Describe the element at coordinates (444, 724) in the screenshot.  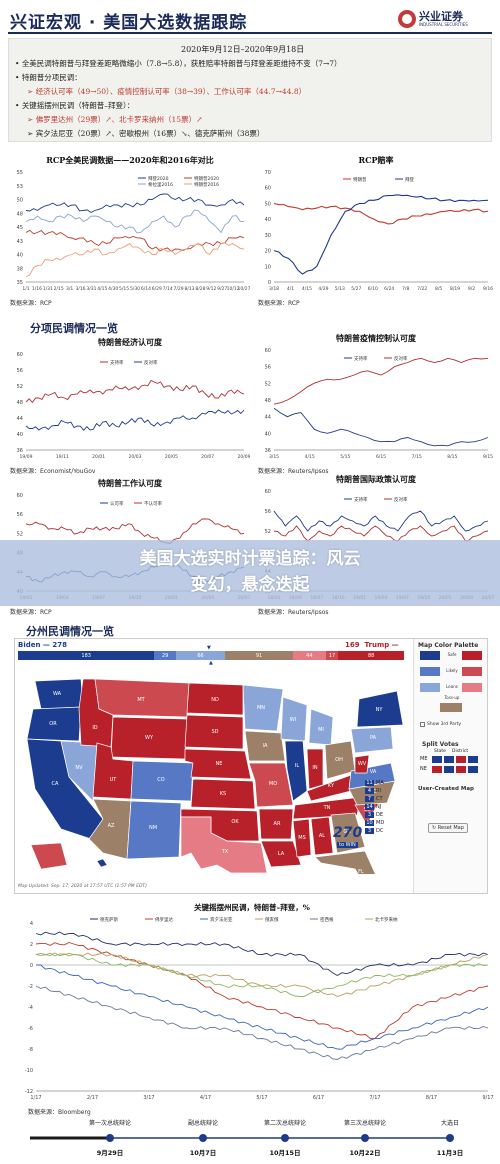
I see `third-party-label: Show 3rd Party` at that location.